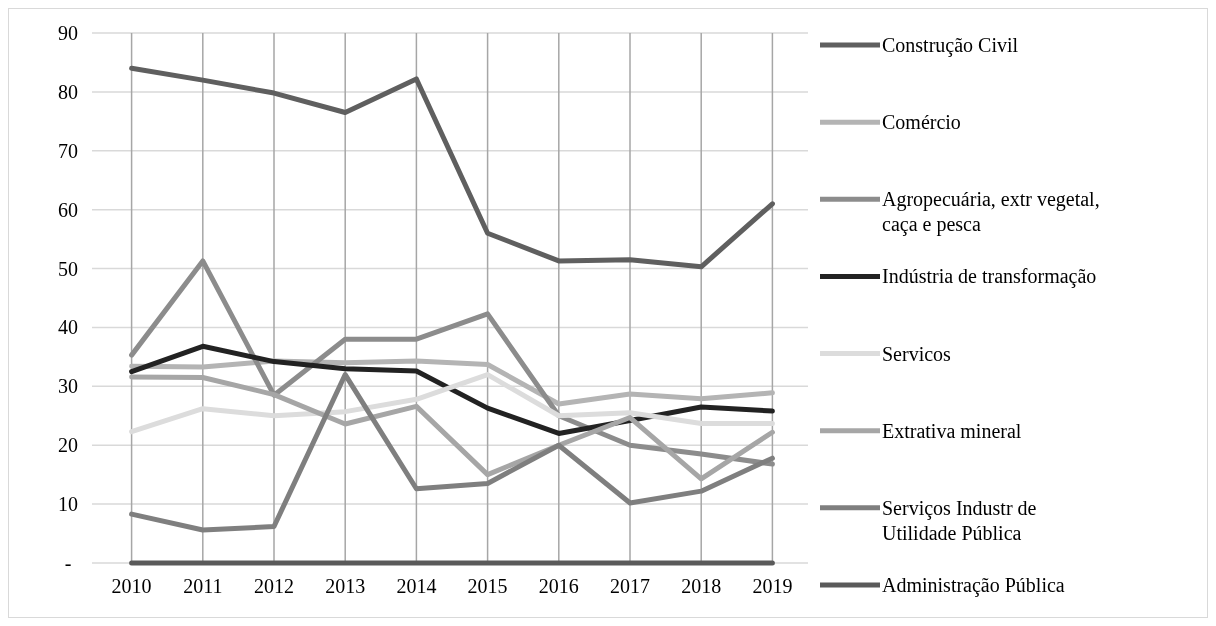 The image size is (1216, 626). I want to click on y-tick-label: 80, so click(68, 91).